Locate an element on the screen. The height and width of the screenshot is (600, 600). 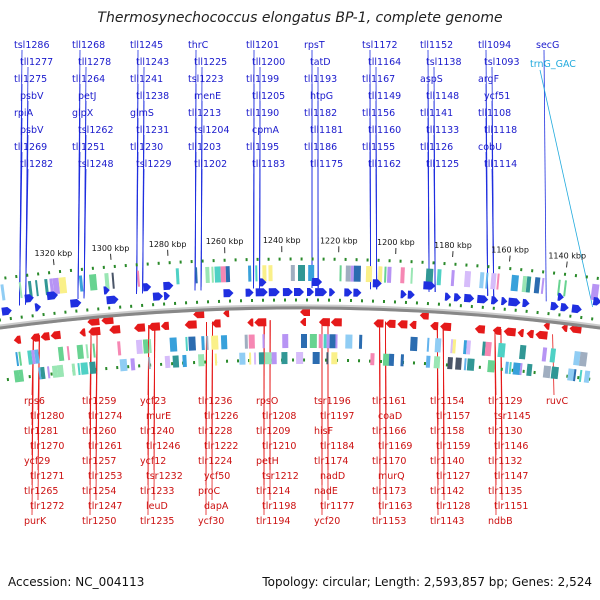
gene-label: tlr1174 is located at coordinates (331, 461).